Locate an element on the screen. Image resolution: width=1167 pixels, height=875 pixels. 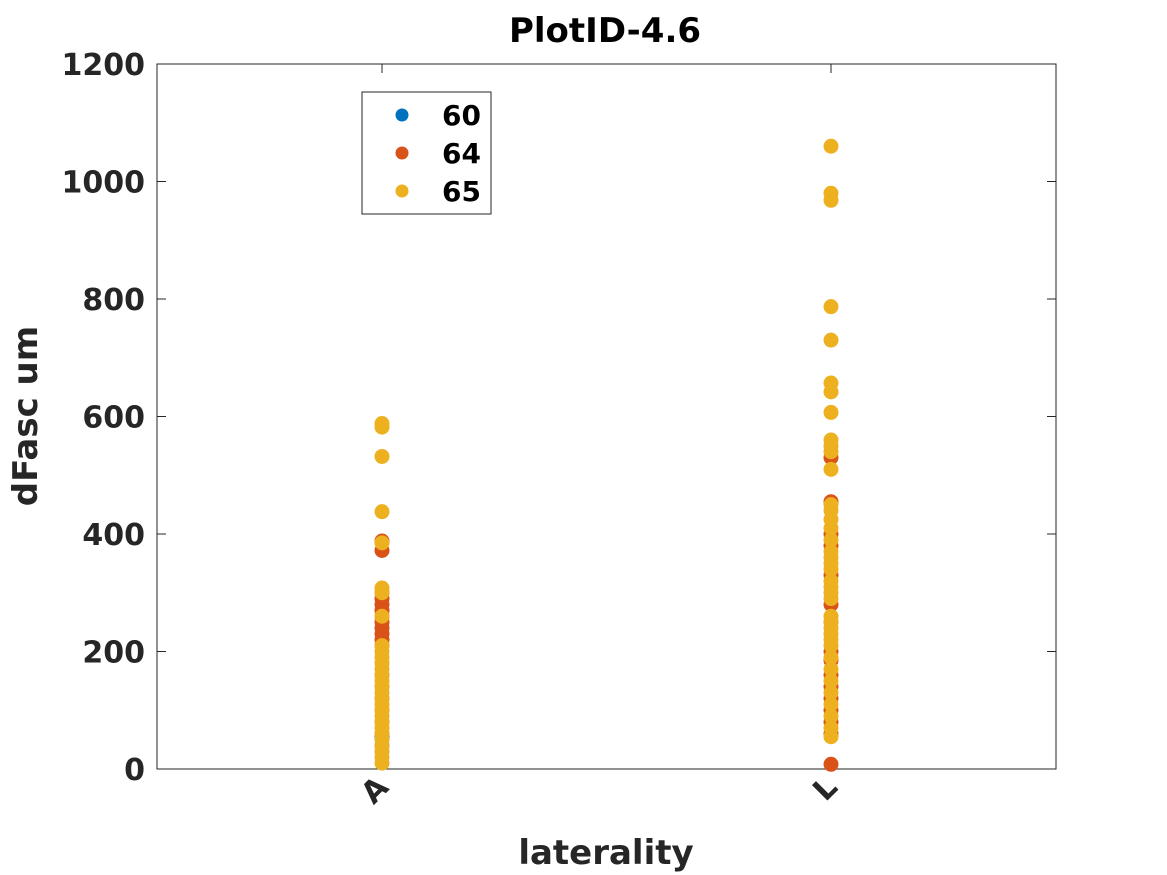
legend-box is located at coordinates (426, 153).